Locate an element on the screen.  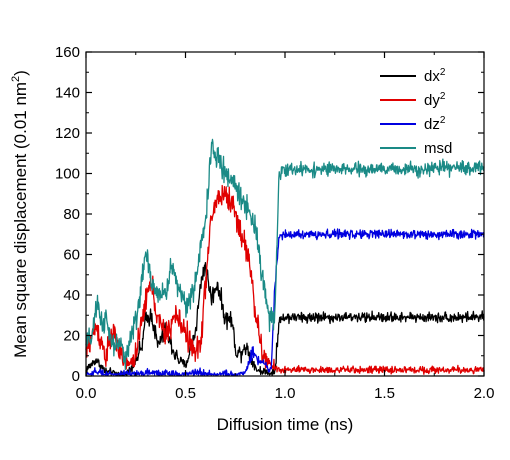
x-tick-label: 2.0 is located at coordinates (484, 393).